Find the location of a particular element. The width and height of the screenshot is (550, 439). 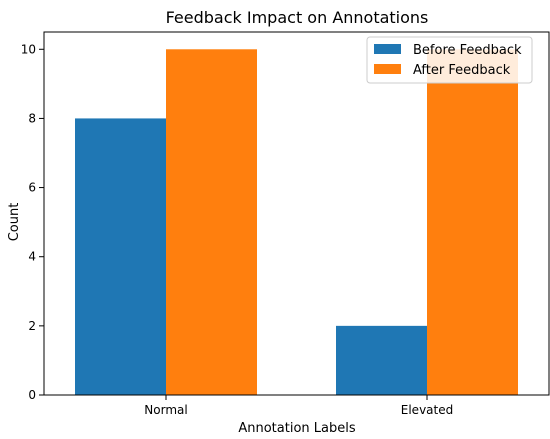

y-tick-label: 8 is located at coordinates (32, 118).